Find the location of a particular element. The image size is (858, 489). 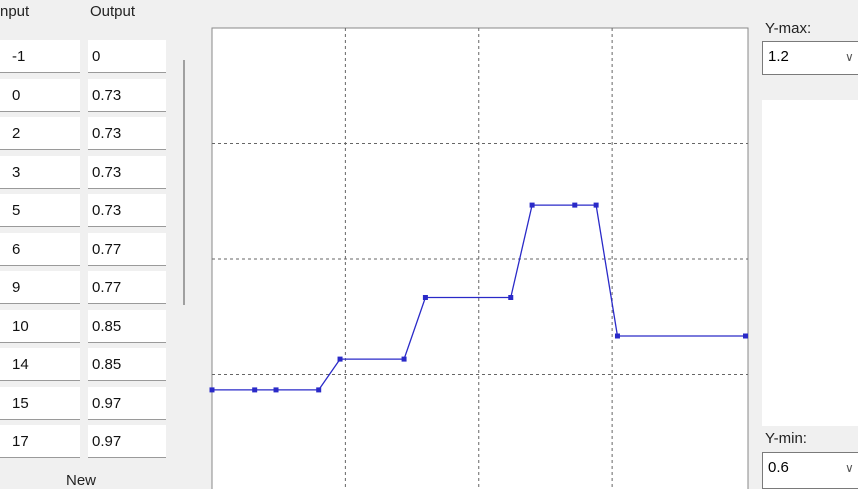

input-cell: 2 is located at coordinates (40, 133).